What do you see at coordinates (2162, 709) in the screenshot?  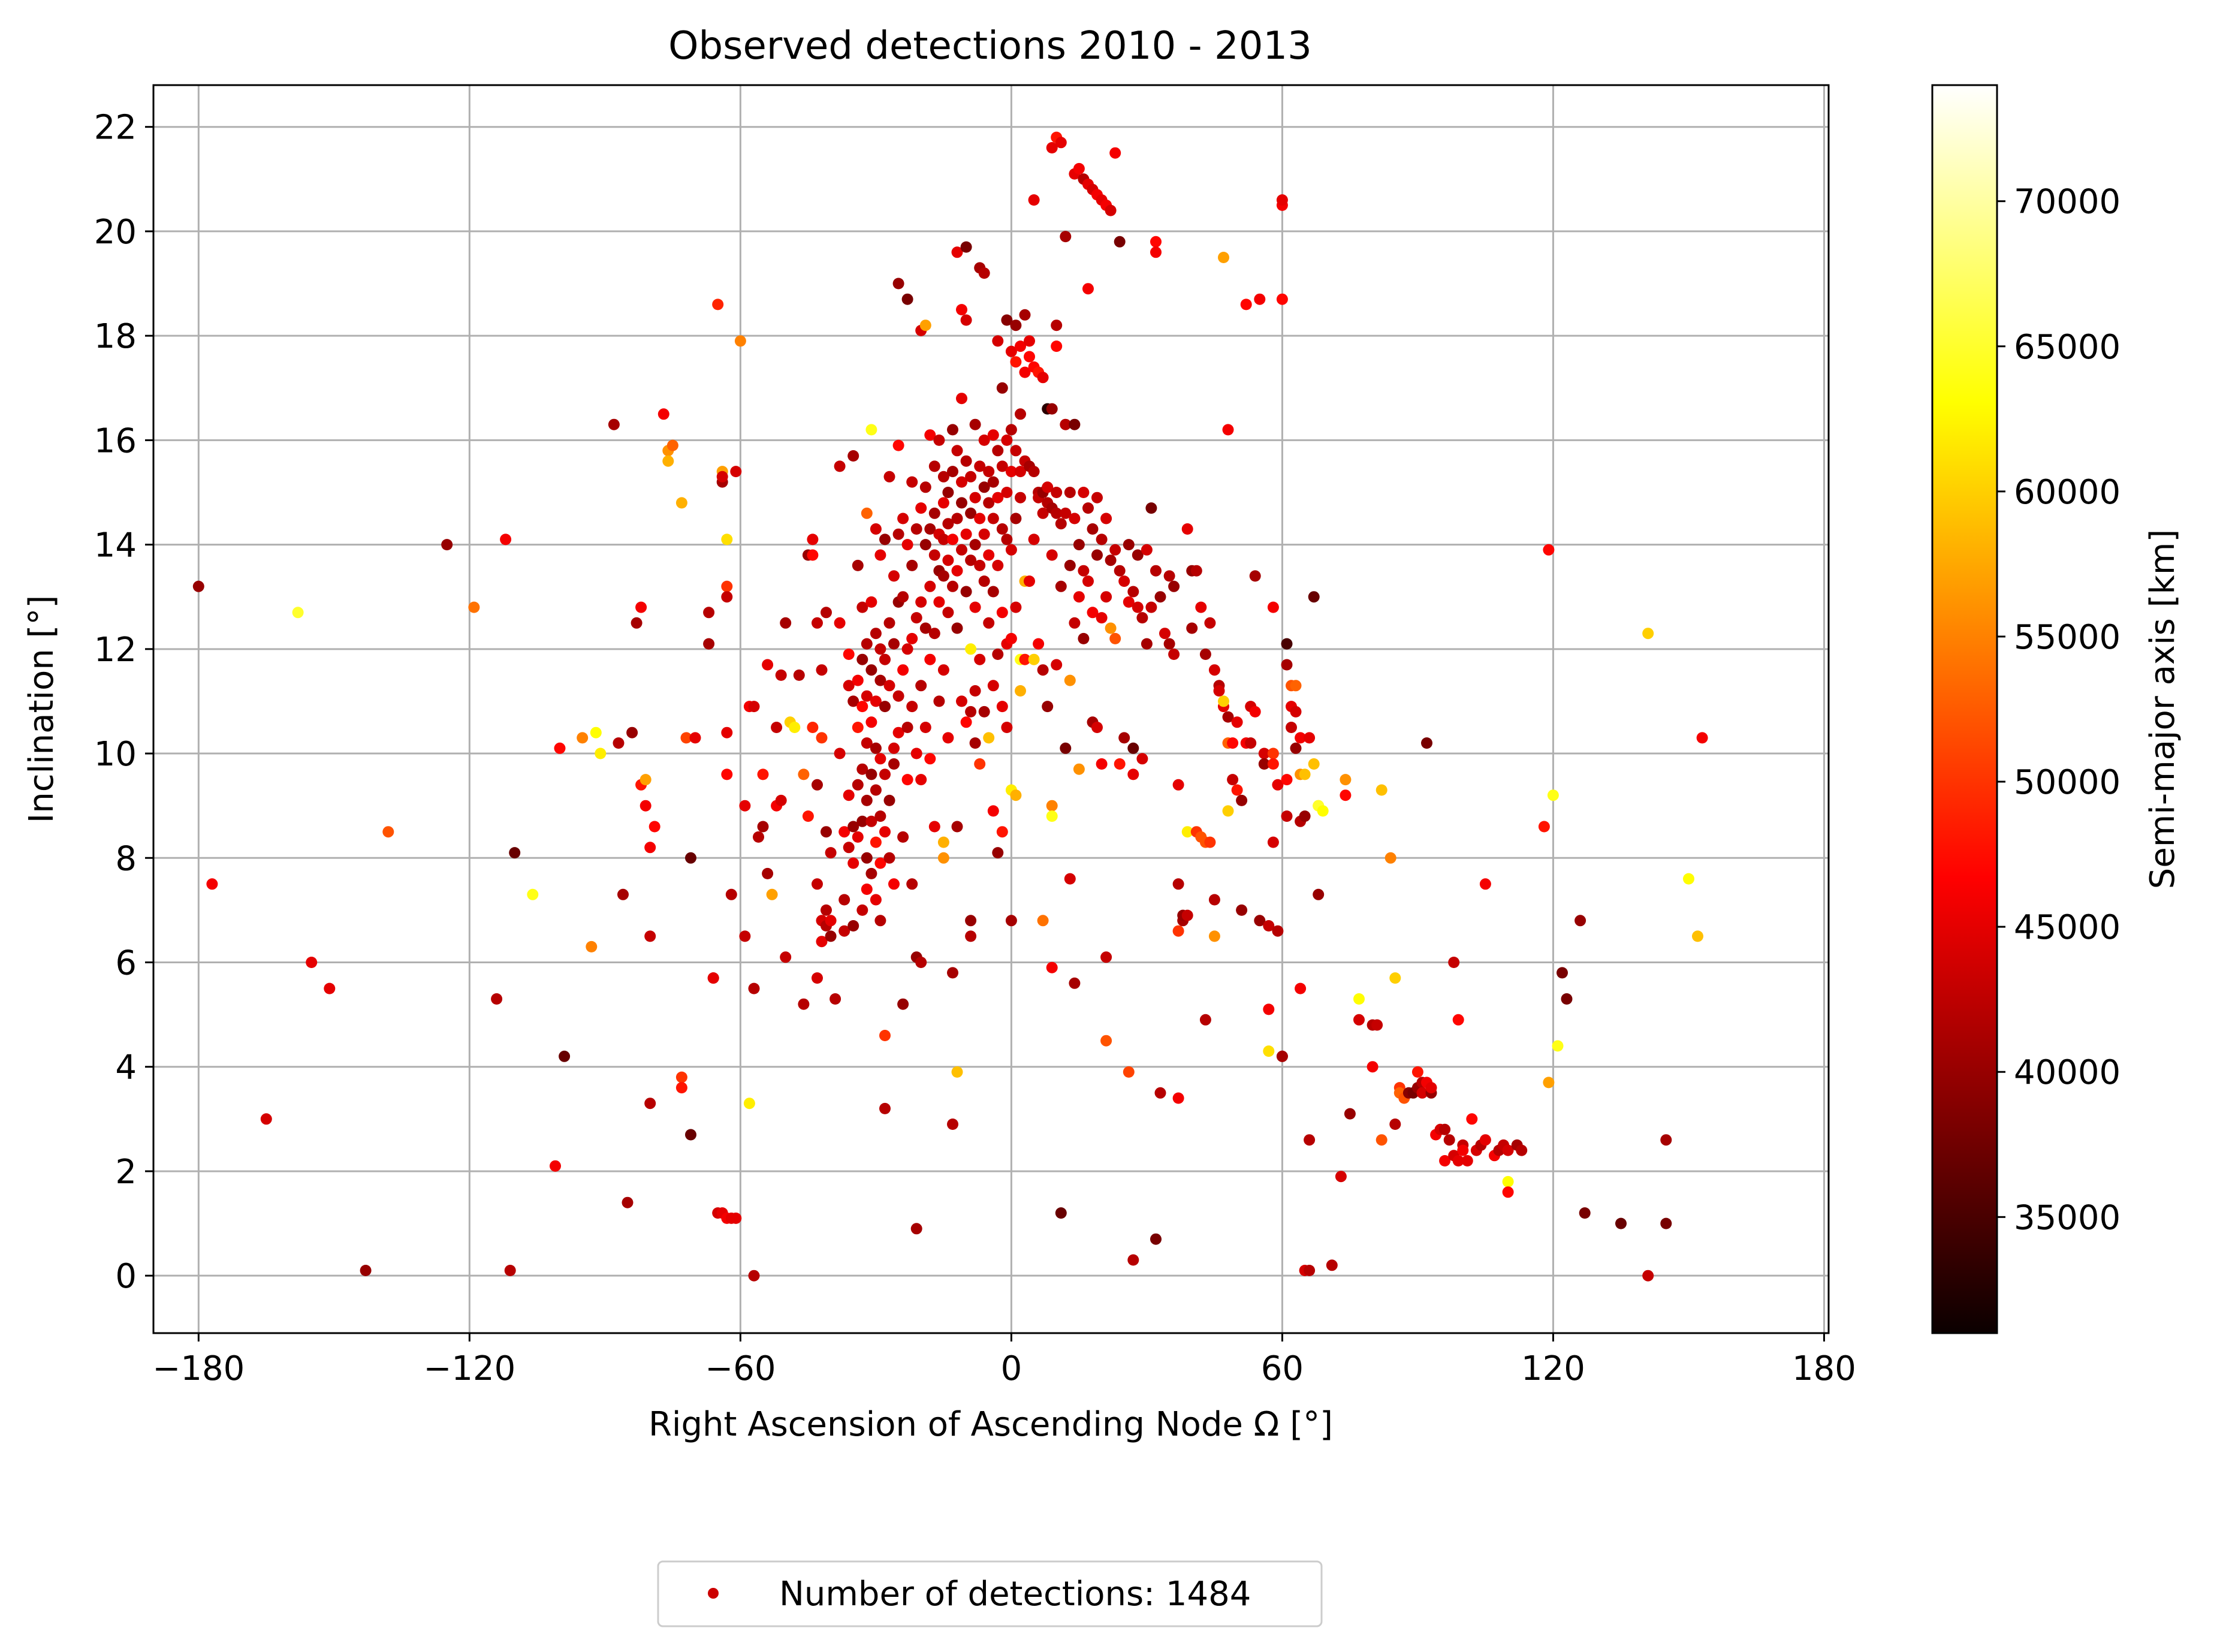 I see `colorbar-label: Semi-major axis [km]` at bounding box center [2162, 709].